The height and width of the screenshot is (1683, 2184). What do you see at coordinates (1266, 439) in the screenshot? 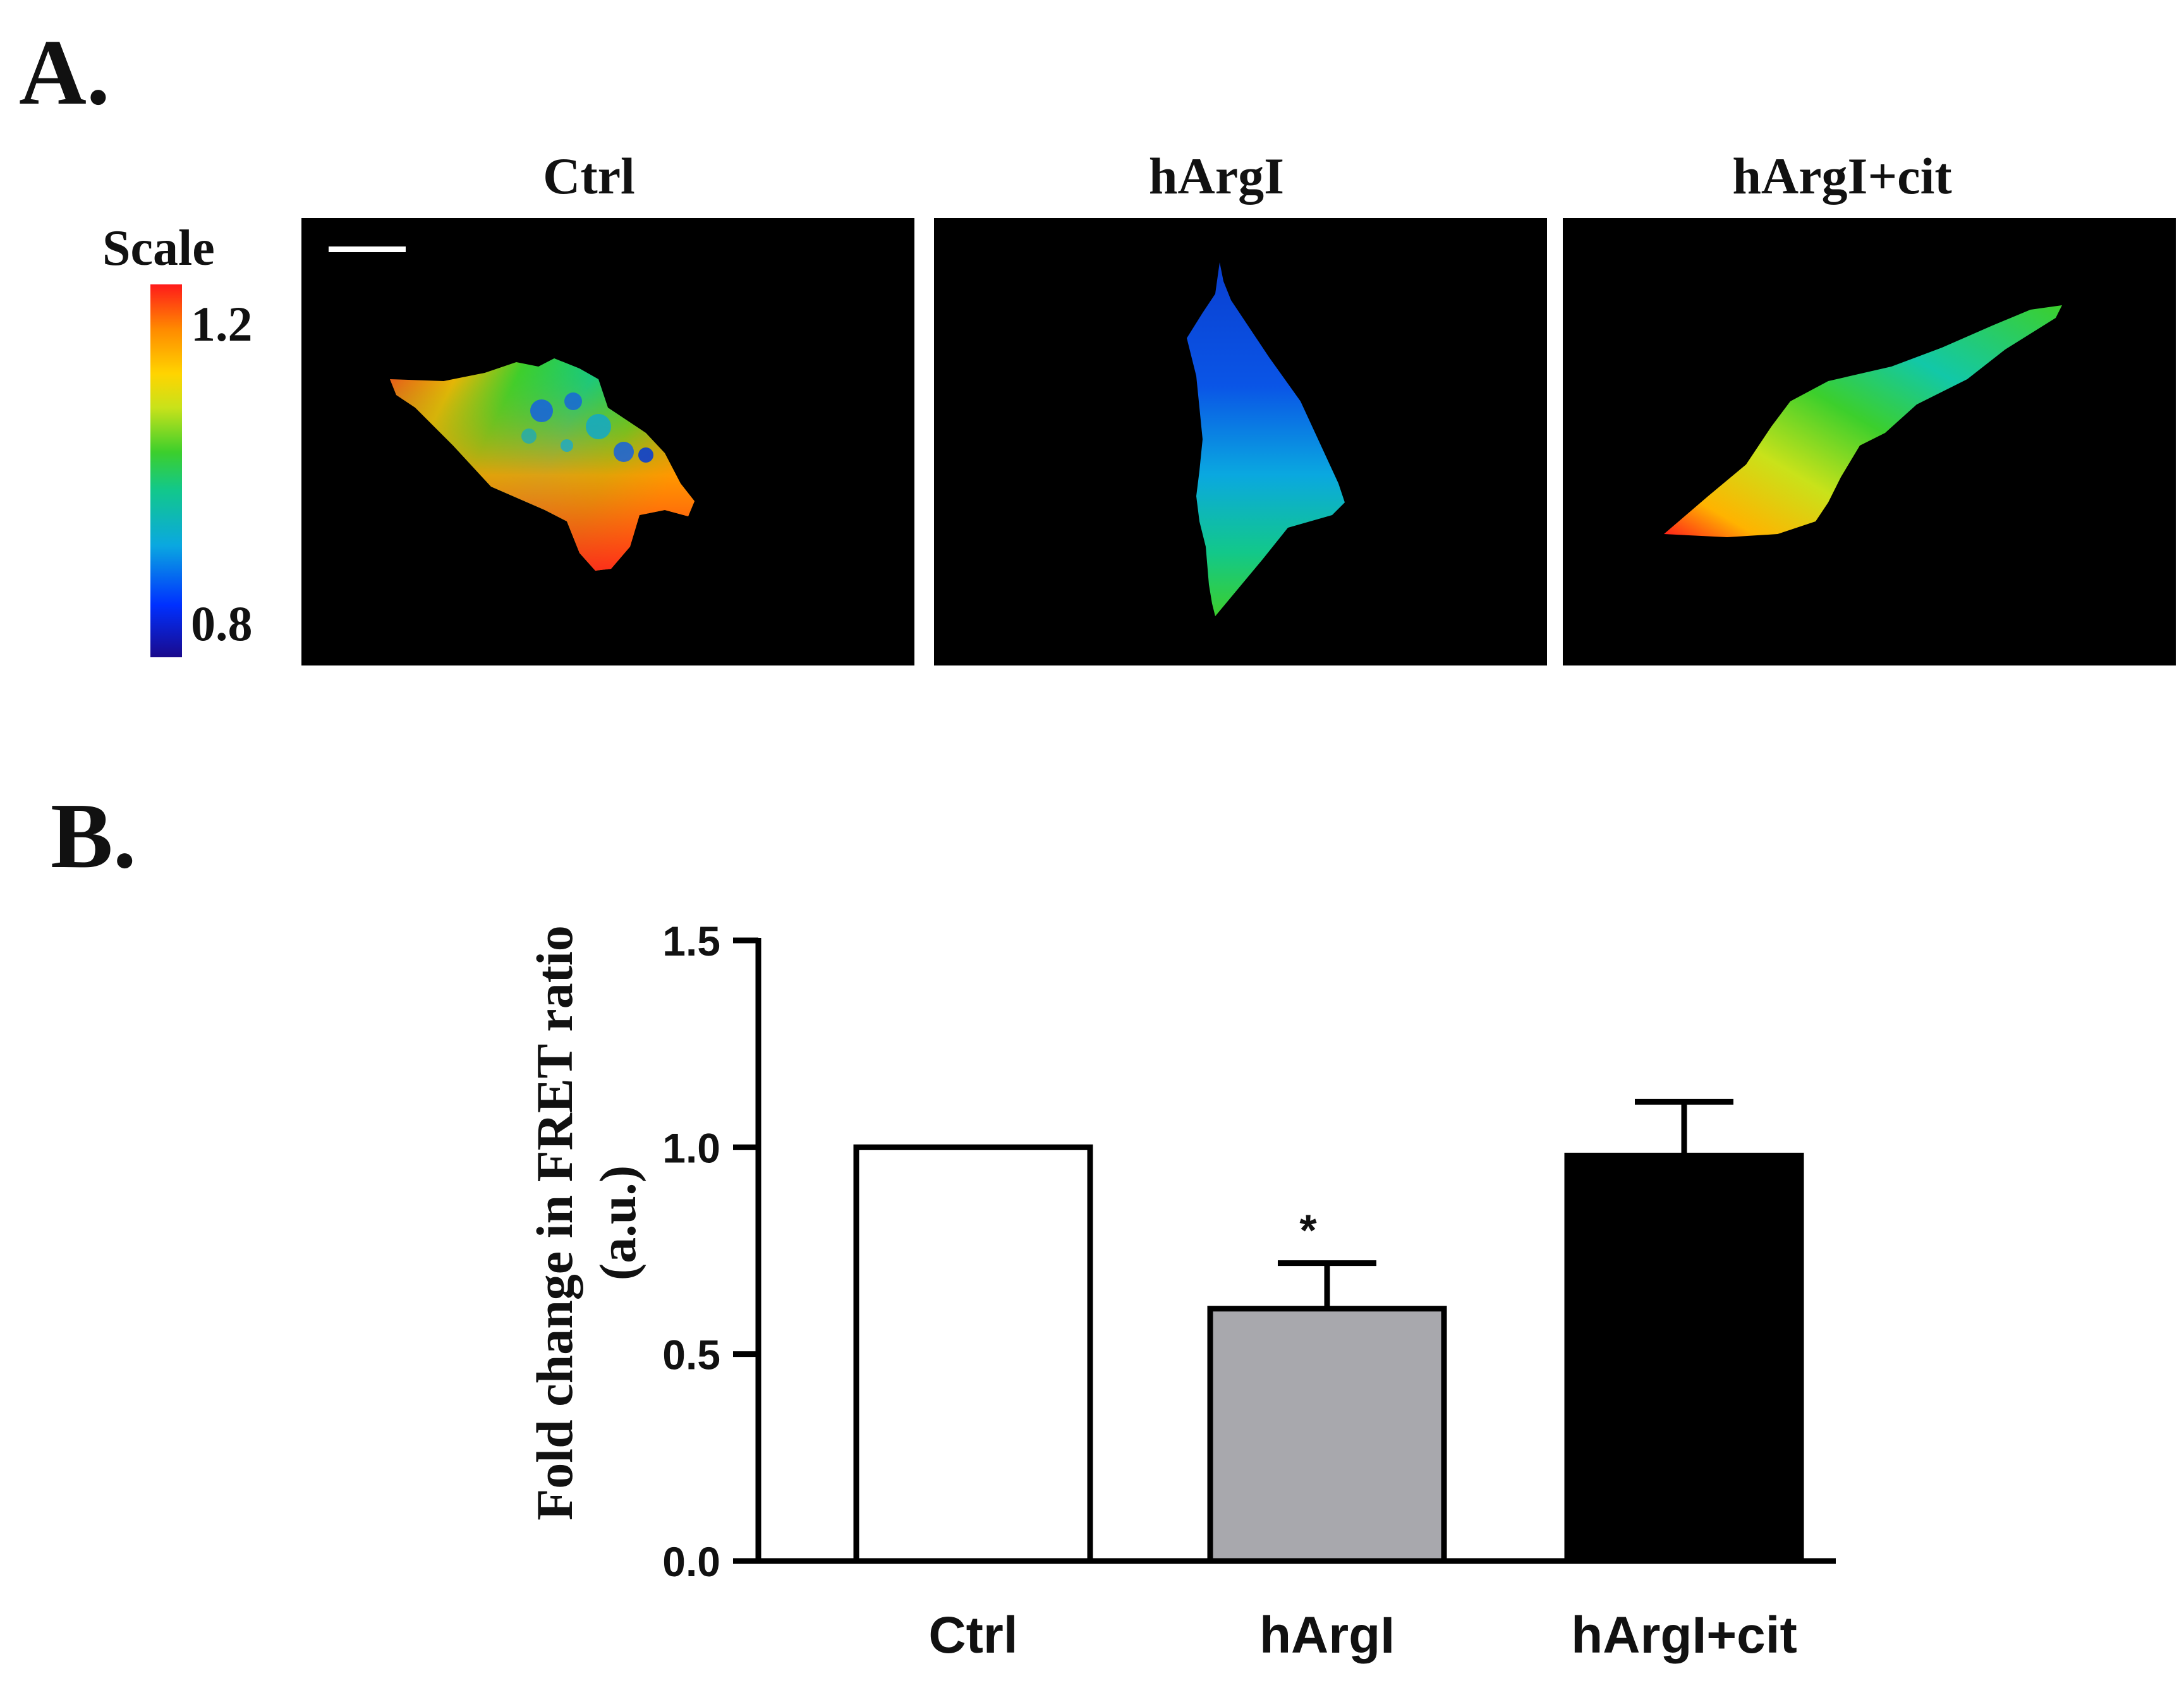
I see `cell-hargi-figure` at bounding box center [1266, 439].